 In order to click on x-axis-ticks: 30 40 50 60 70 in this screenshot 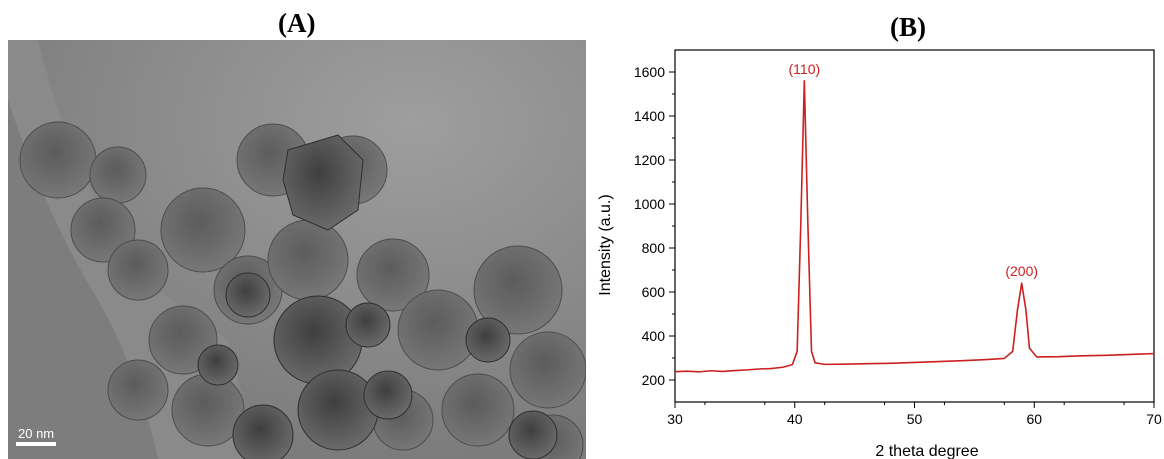, I will do `click(914, 414)`.